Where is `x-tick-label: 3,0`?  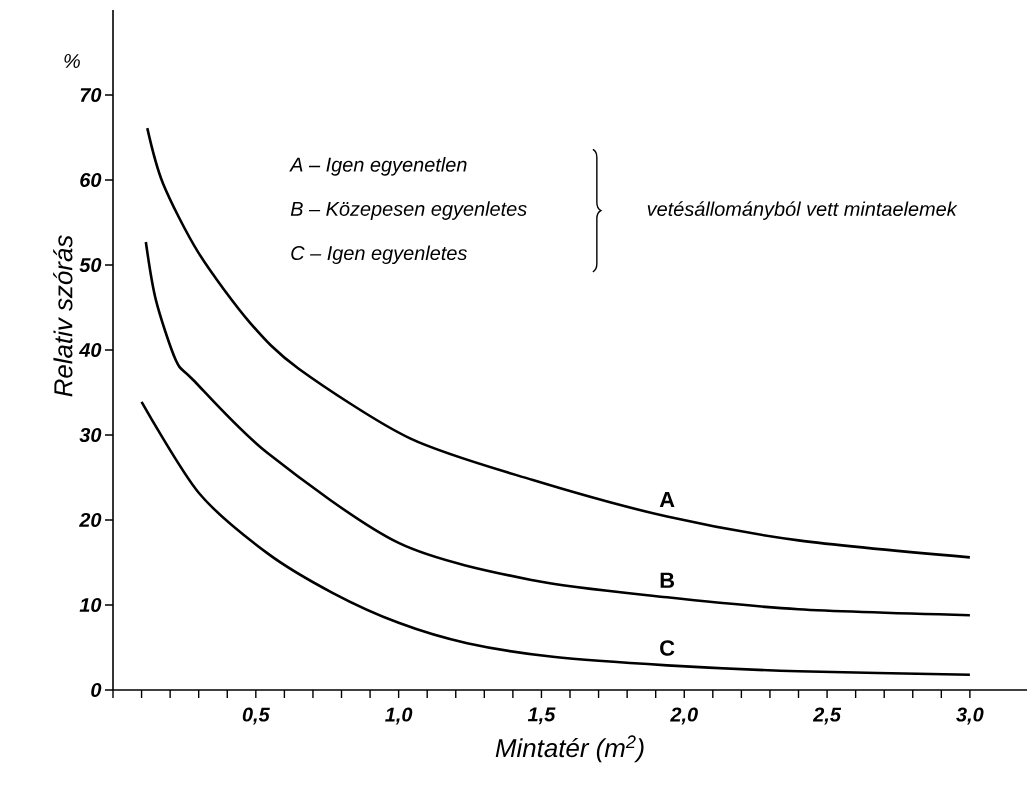
x-tick-label: 3,0 is located at coordinates (970, 716).